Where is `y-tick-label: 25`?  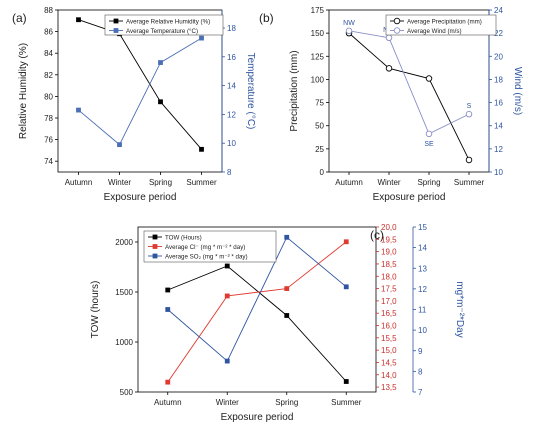 y-tick-label: 25 is located at coordinates (319, 149).